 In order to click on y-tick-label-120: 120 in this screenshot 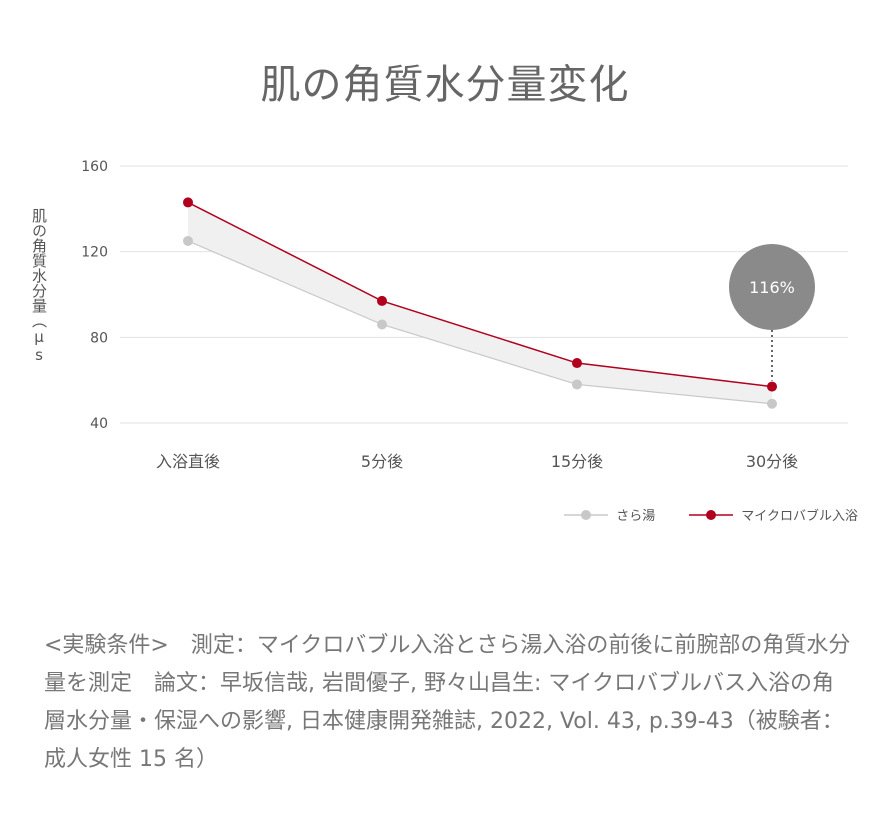, I will do `click(94, 253)`.